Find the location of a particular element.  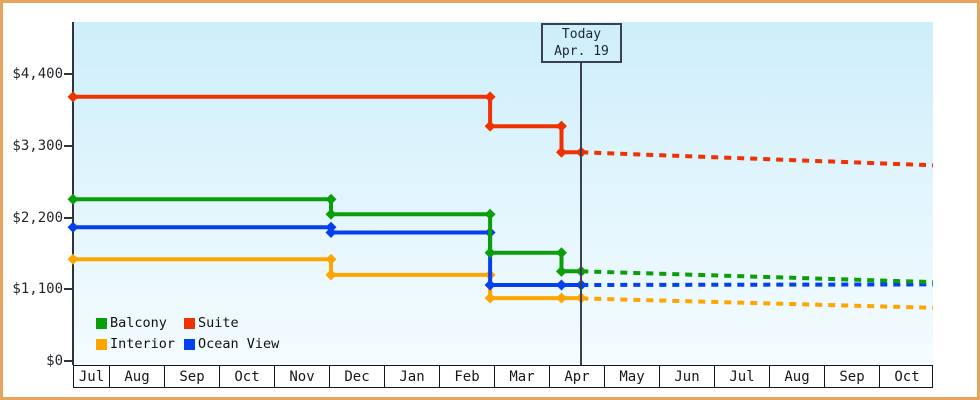

x-axis-month-label: May is located at coordinates (631, 376).